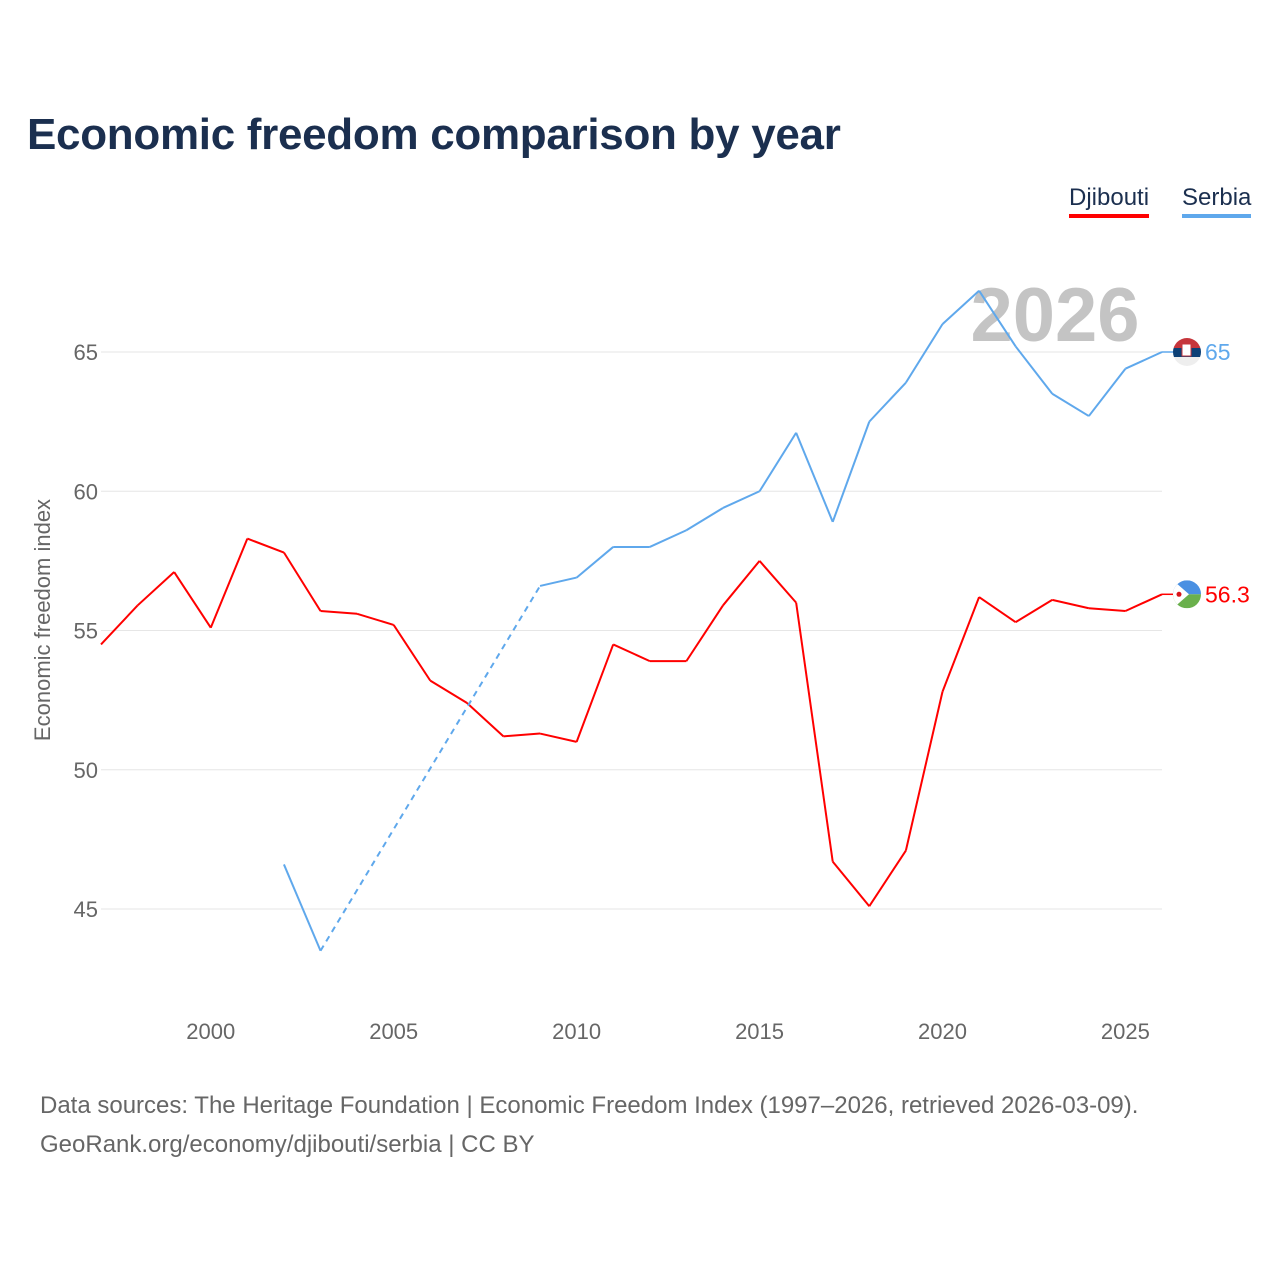 This screenshot has height=1280, width=1280. What do you see at coordinates (1218, 352) in the screenshot?
I see `end-label-serbia: 65` at bounding box center [1218, 352].